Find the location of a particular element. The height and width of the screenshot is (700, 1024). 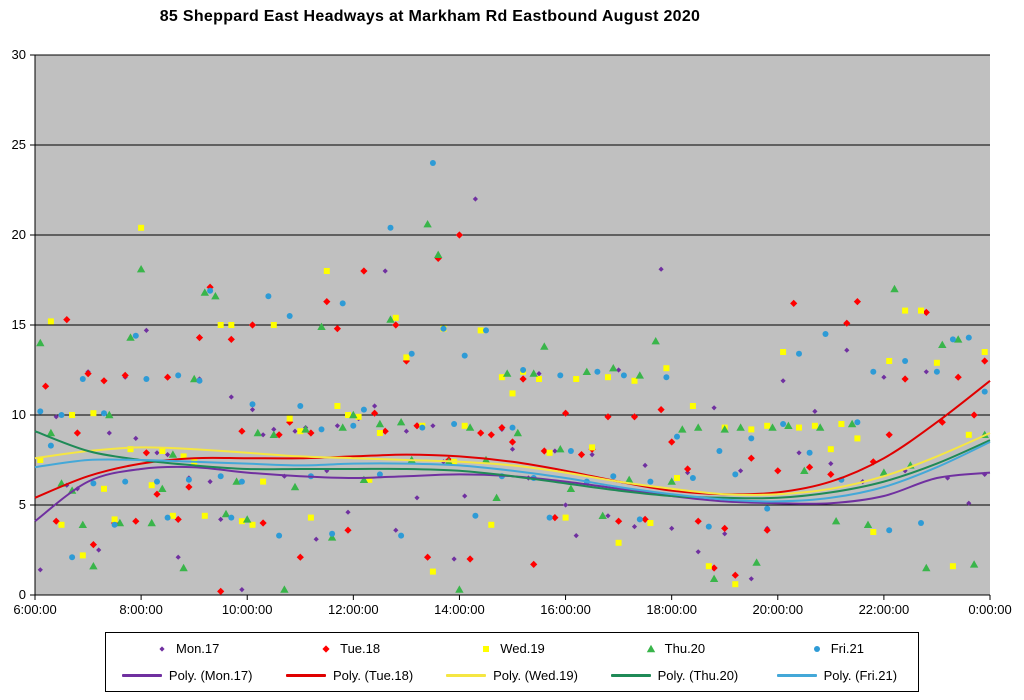

poly-tue18-line-icon is located at coordinates (306, 675).